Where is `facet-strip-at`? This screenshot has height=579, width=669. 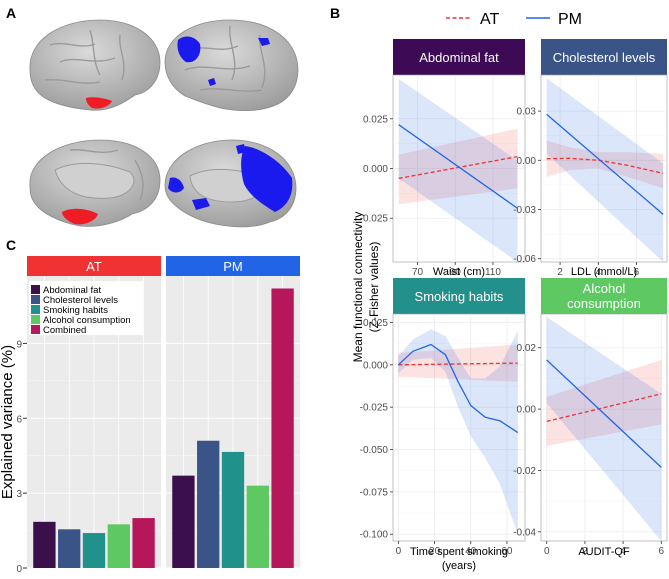 facet-strip-at is located at coordinates (94, 266).